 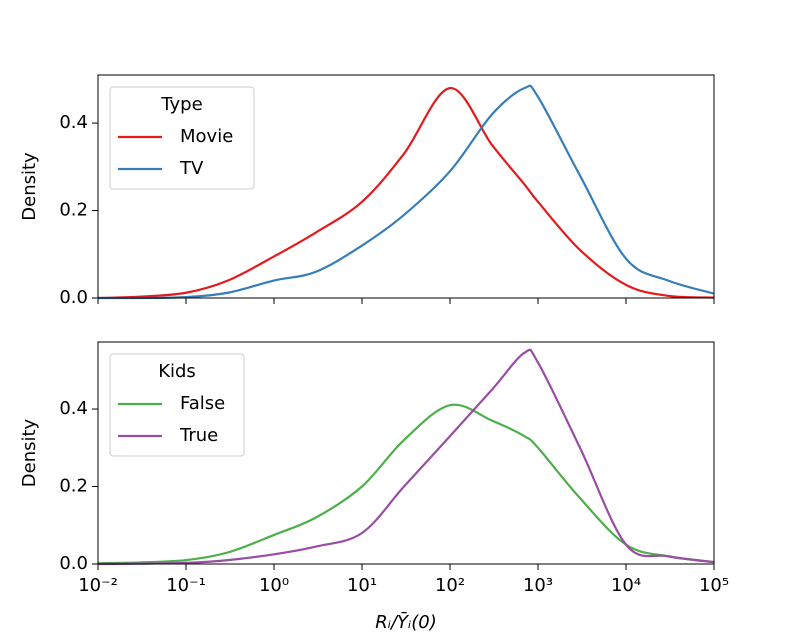 What do you see at coordinates (202, 403) in the screenshot?
I see `legend-label: False` at bounding box center [202, 403].